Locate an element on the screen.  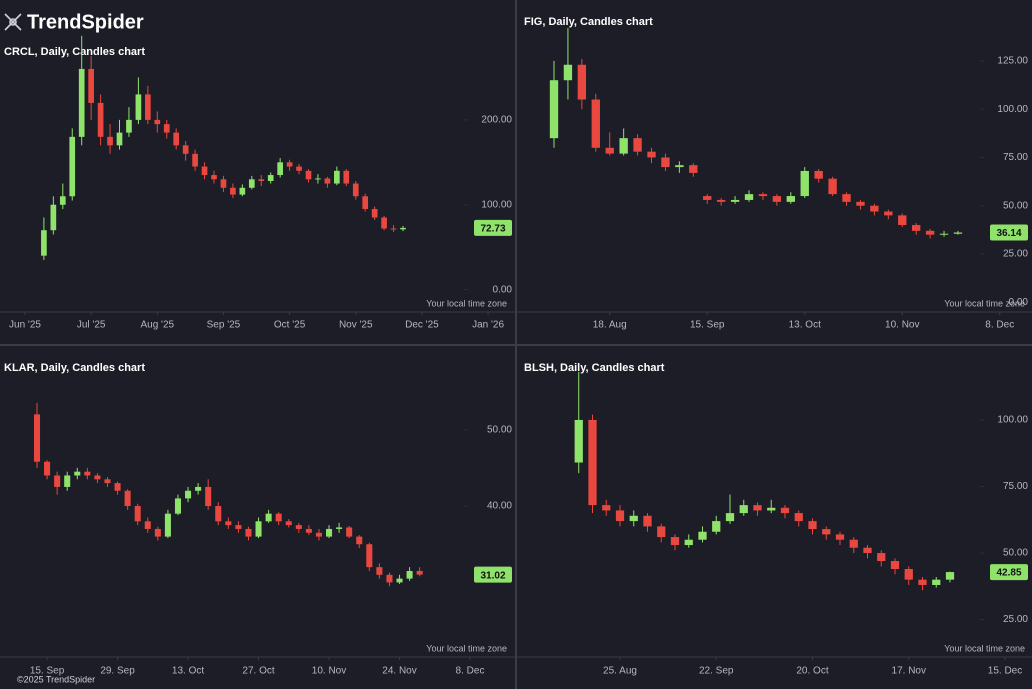
x-tick-label: Aug '25 is located at coordinates (157, 325).